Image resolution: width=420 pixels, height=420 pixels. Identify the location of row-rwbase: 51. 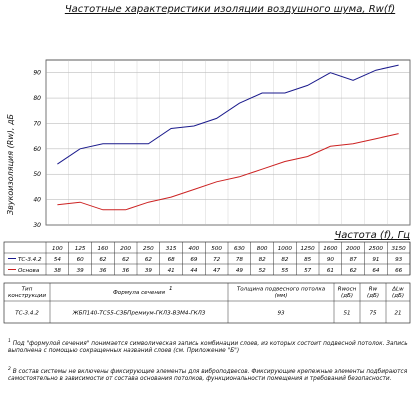
(346, 314).